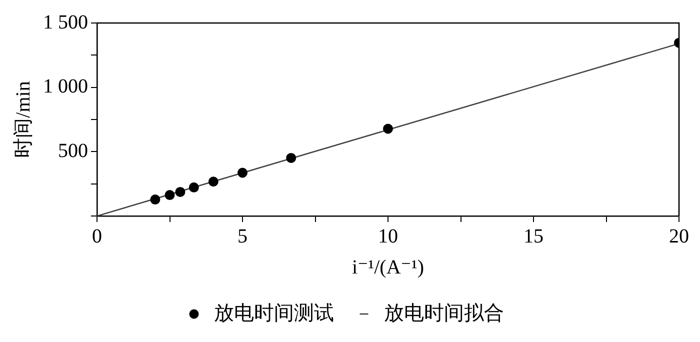 The height and width of the screenshot is (342, 700). What do you see at coordinates (679, 236) in the screenshot?
I see `x-tick-label: 20` at bounding box center [679, 236].